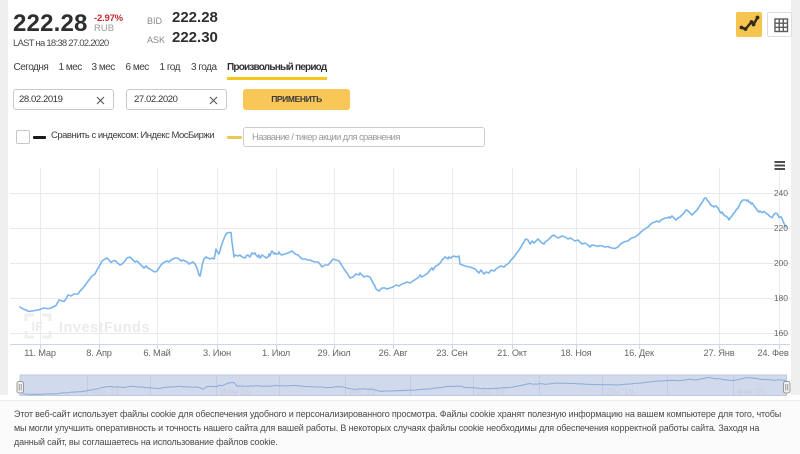 Image resolution: width=800 pixels, height=454 pixels. What do you see at coordinates (620, 392) in the screenshot?
I see `svg-text: Дек '19` at bounding box center [620, 392].